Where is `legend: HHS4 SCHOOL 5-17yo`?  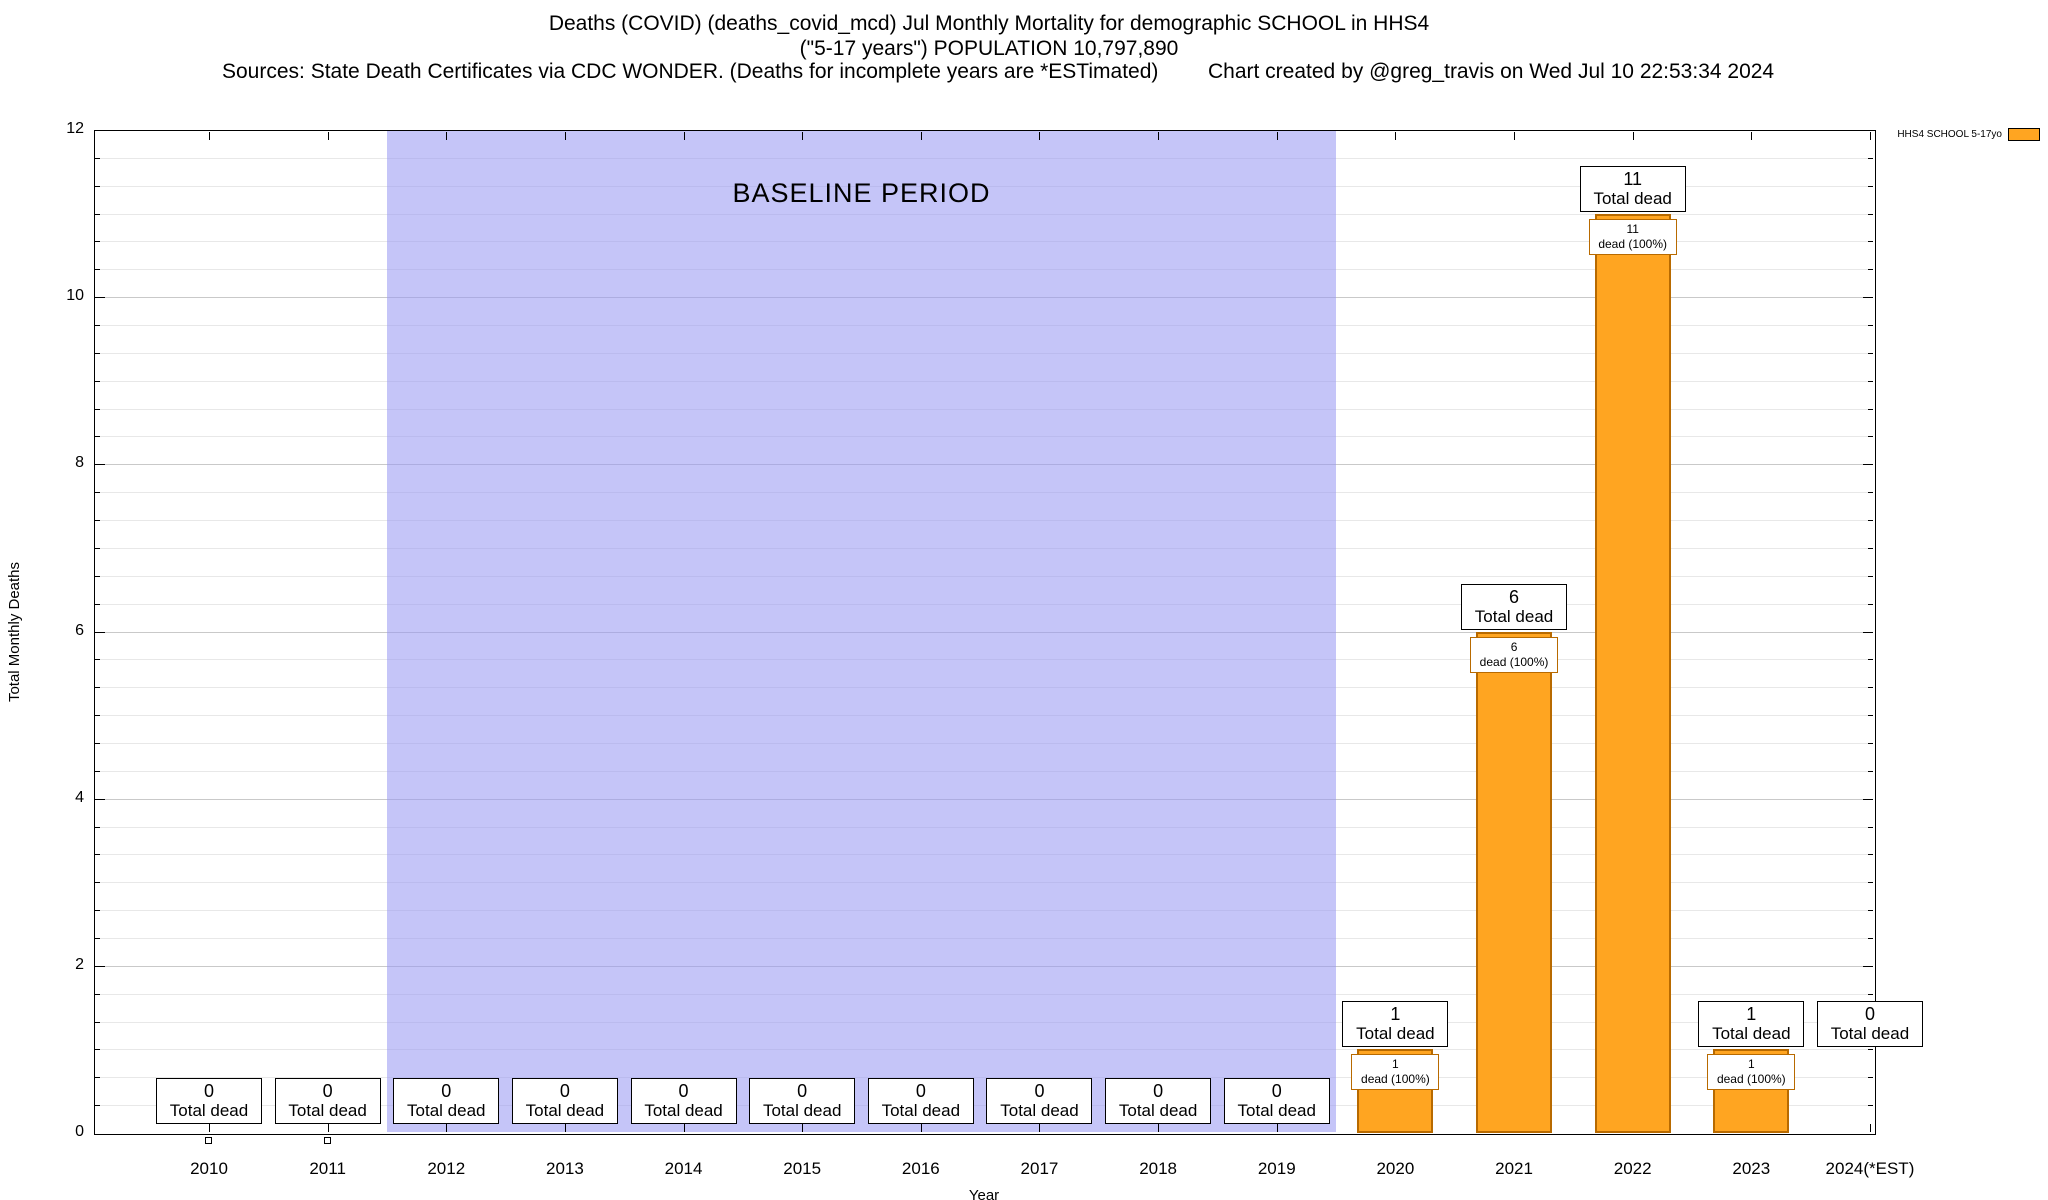 legend: HHS4 SCHOOL 5-17yo is located at coordinates (1968, 134).